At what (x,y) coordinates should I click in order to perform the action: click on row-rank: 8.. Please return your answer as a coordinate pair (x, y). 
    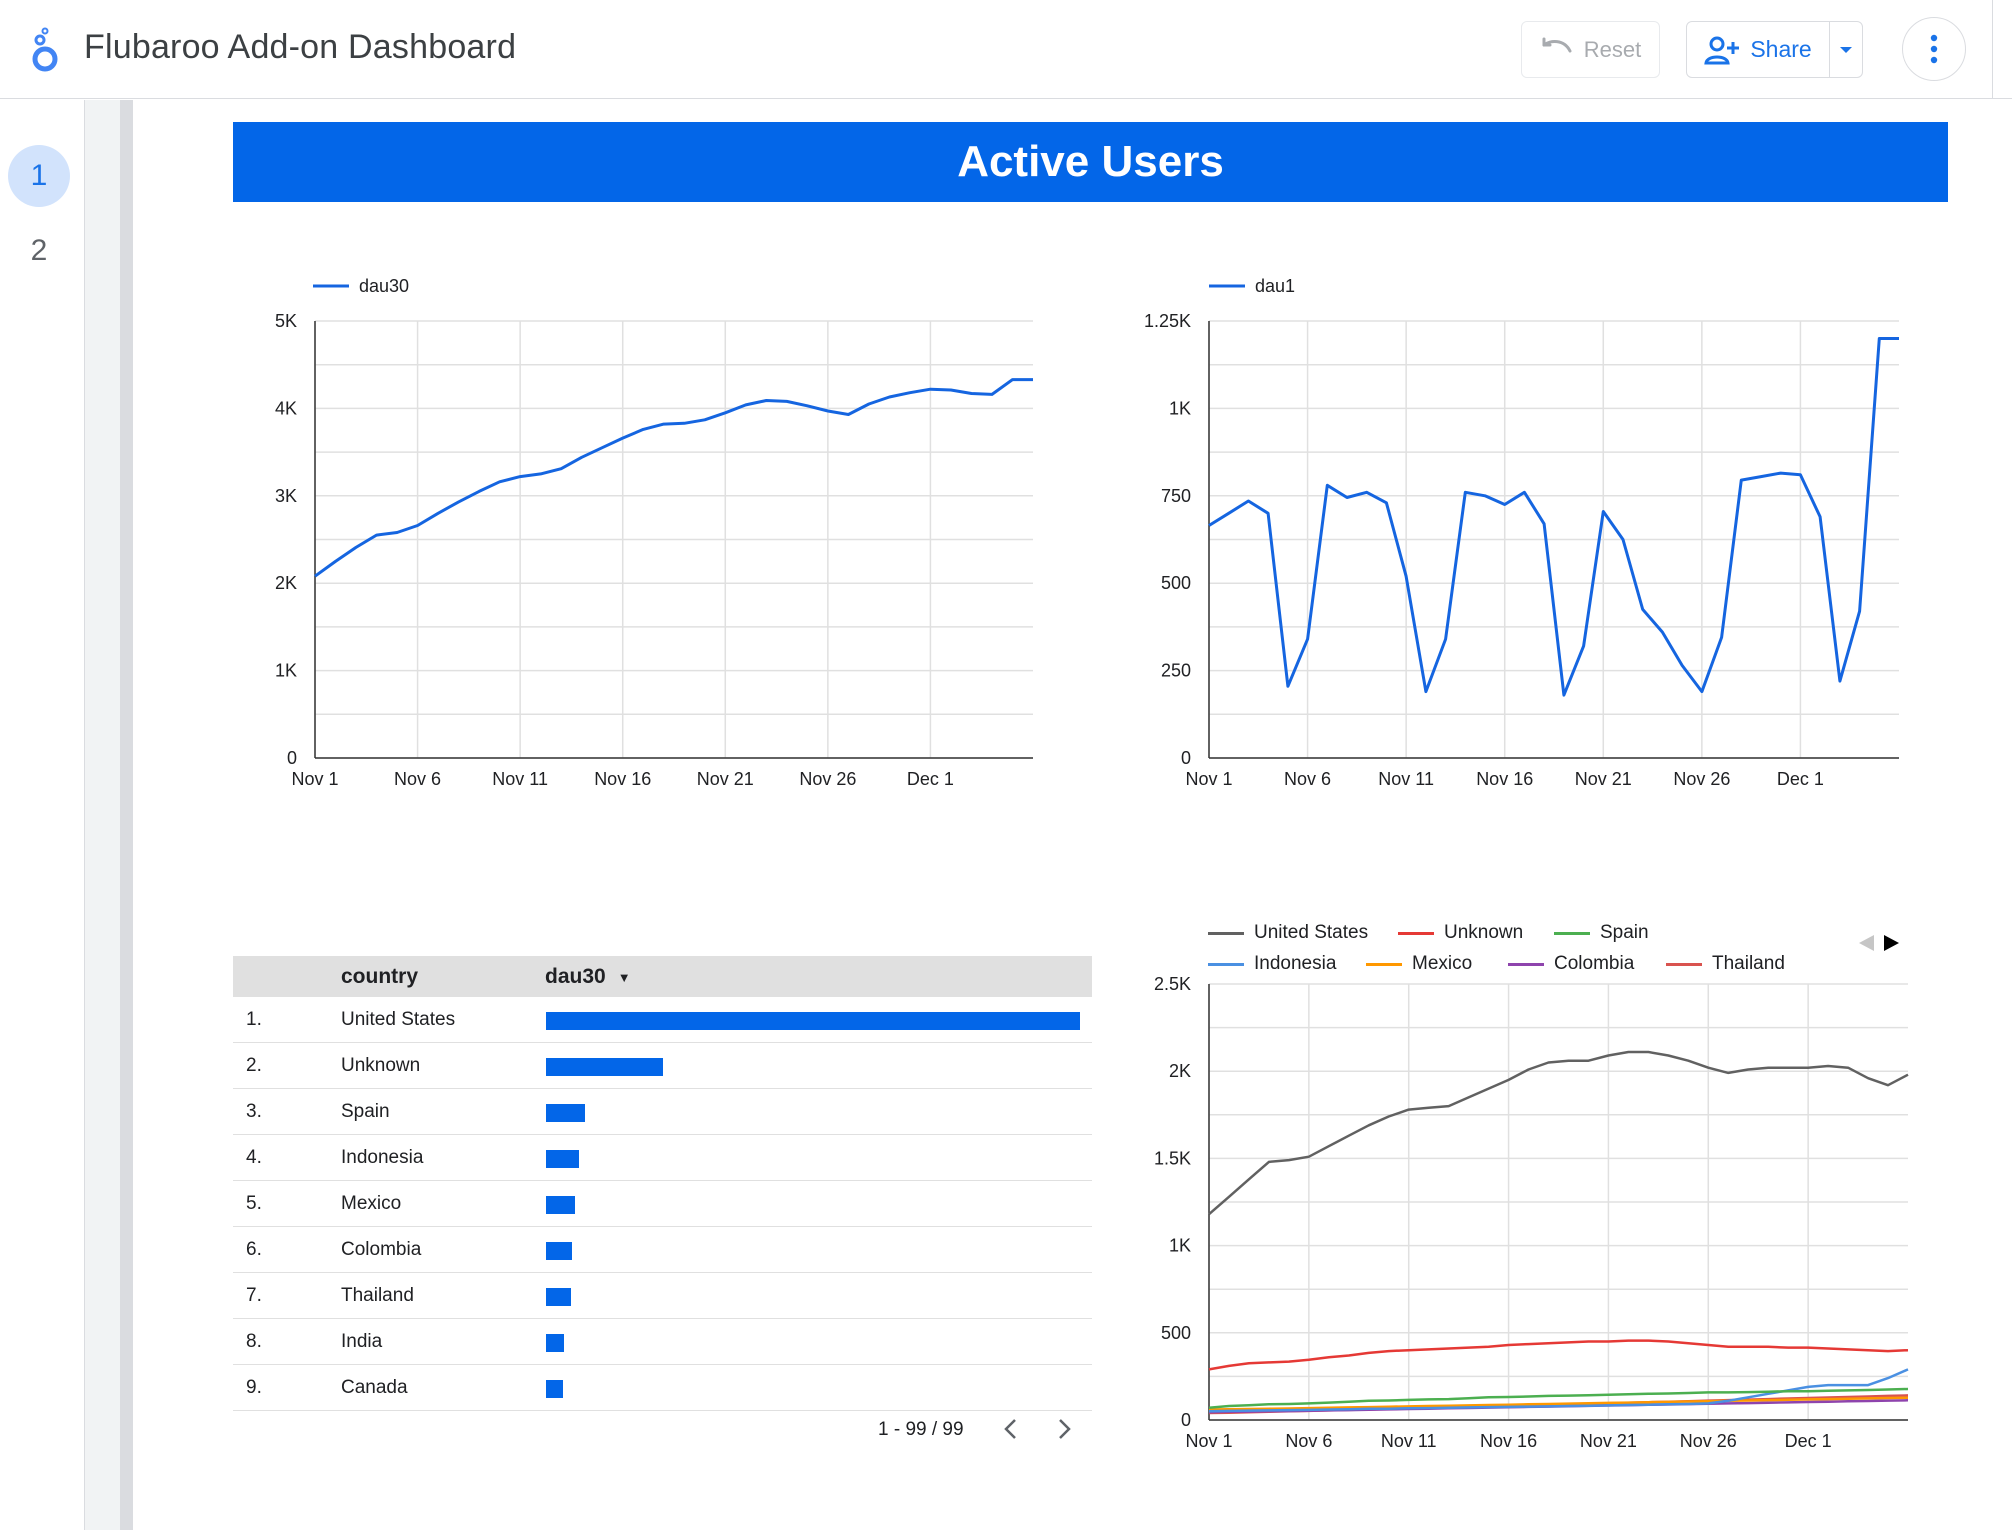
    Looking at the image, I should click on (254, 1341).